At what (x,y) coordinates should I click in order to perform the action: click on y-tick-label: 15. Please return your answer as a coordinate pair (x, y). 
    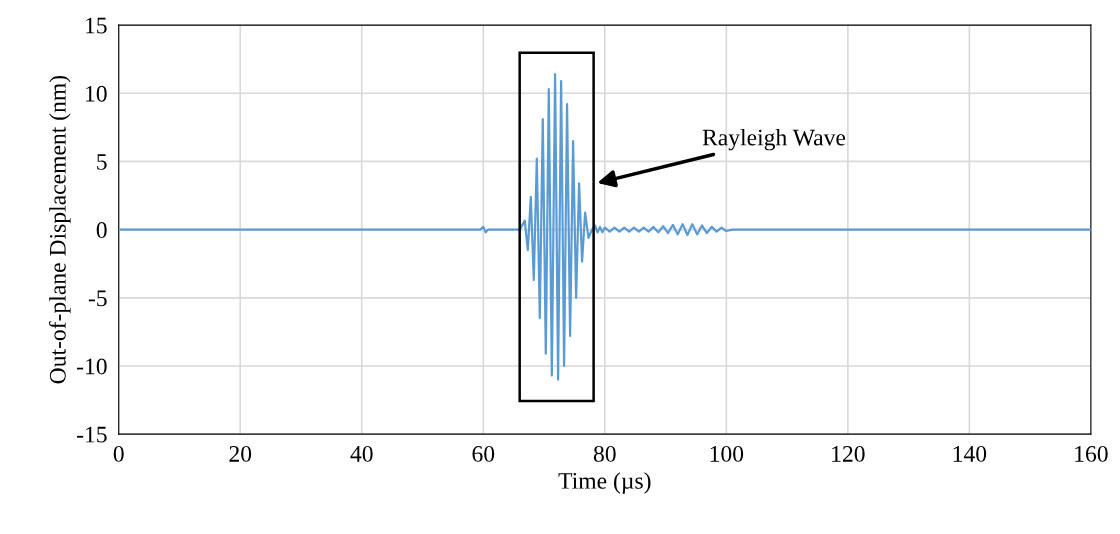
    Looking at the image, I should click on (96, 25).